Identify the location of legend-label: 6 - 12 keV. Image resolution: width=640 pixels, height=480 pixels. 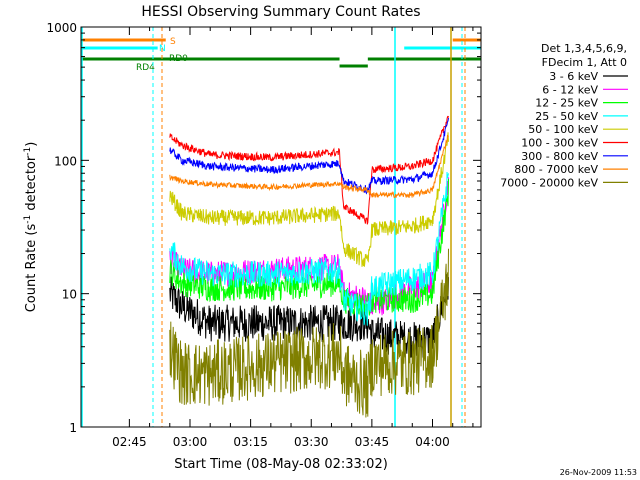
(570, 89).